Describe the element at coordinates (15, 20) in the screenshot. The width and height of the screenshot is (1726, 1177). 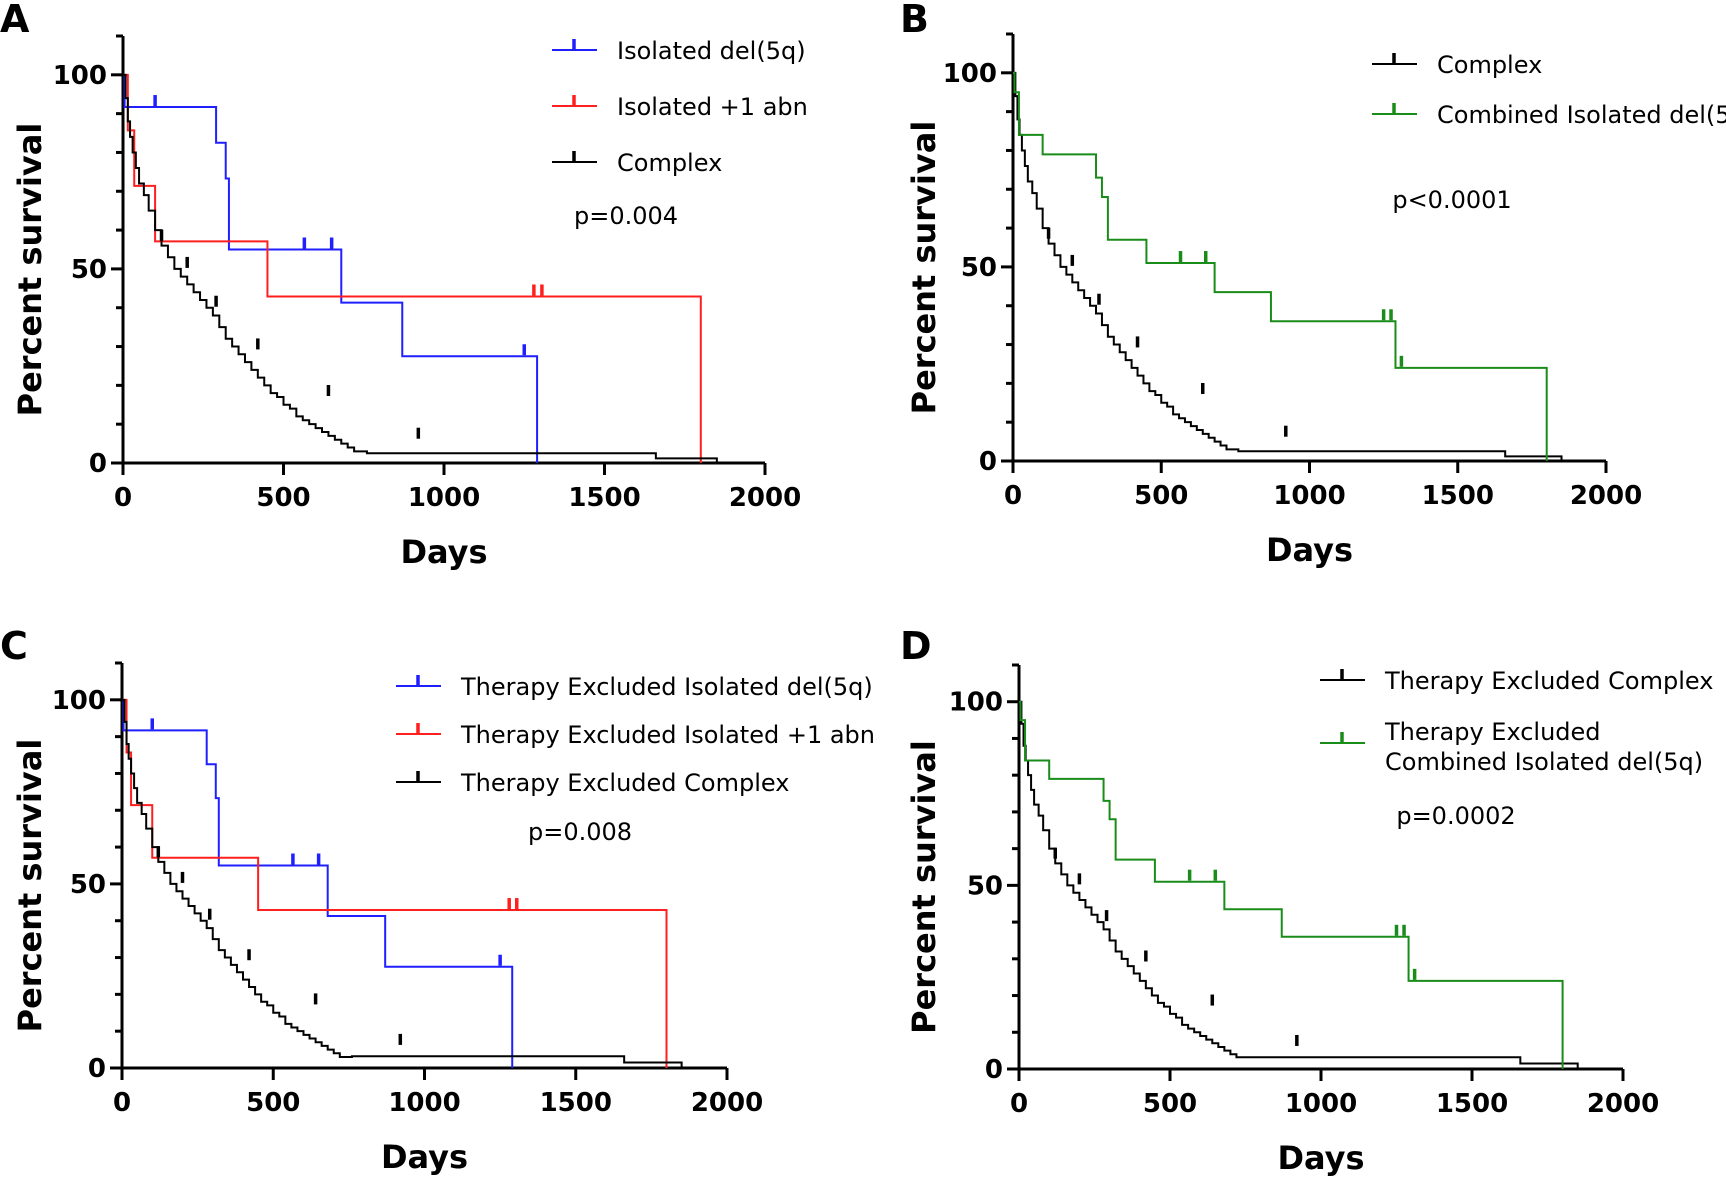
I see `panel-letter: A` at that location.